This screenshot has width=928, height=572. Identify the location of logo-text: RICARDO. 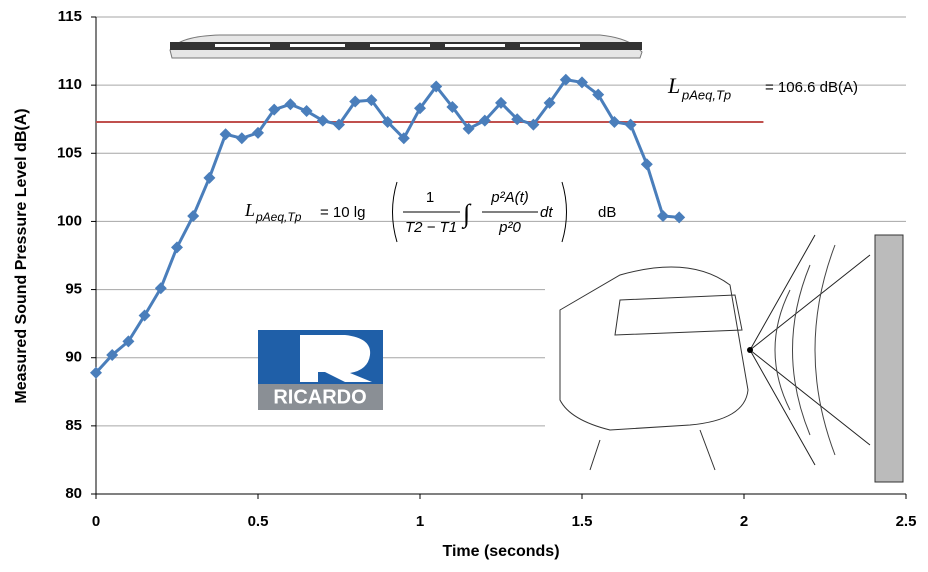
(319, 397).